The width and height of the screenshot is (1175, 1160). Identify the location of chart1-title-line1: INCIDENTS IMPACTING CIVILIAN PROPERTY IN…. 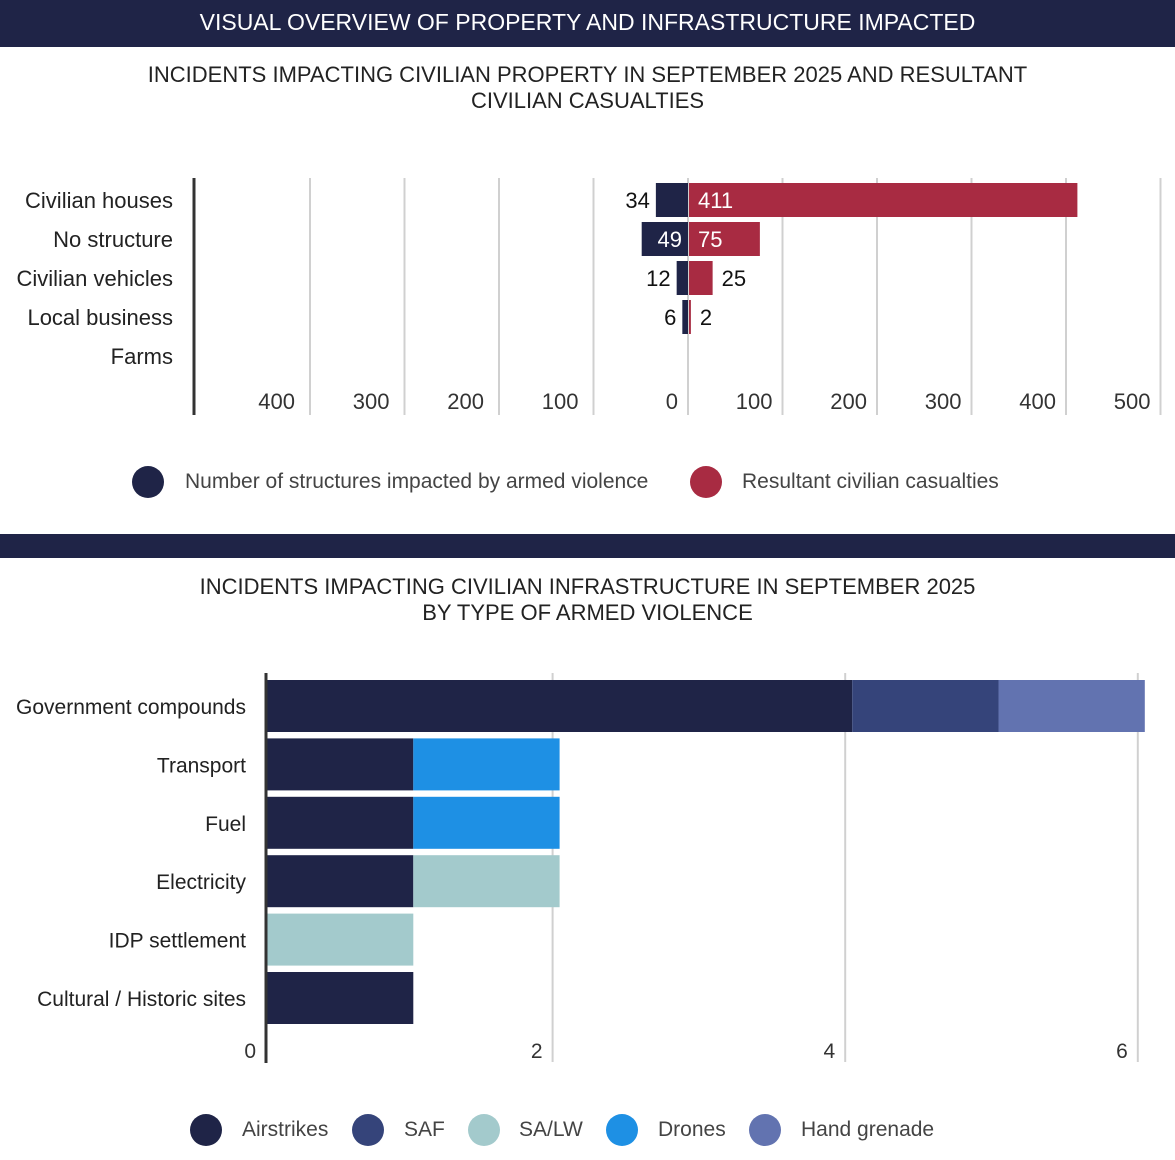
(587, 74).